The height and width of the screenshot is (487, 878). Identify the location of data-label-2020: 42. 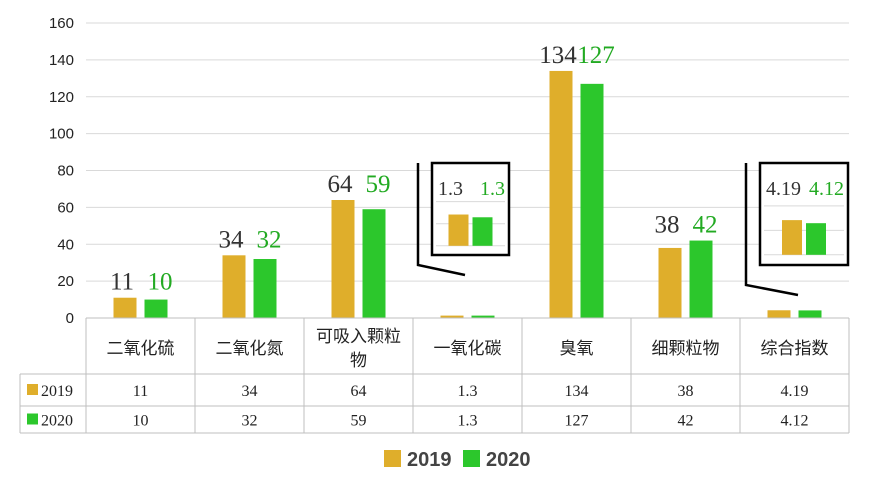
(705, 225).